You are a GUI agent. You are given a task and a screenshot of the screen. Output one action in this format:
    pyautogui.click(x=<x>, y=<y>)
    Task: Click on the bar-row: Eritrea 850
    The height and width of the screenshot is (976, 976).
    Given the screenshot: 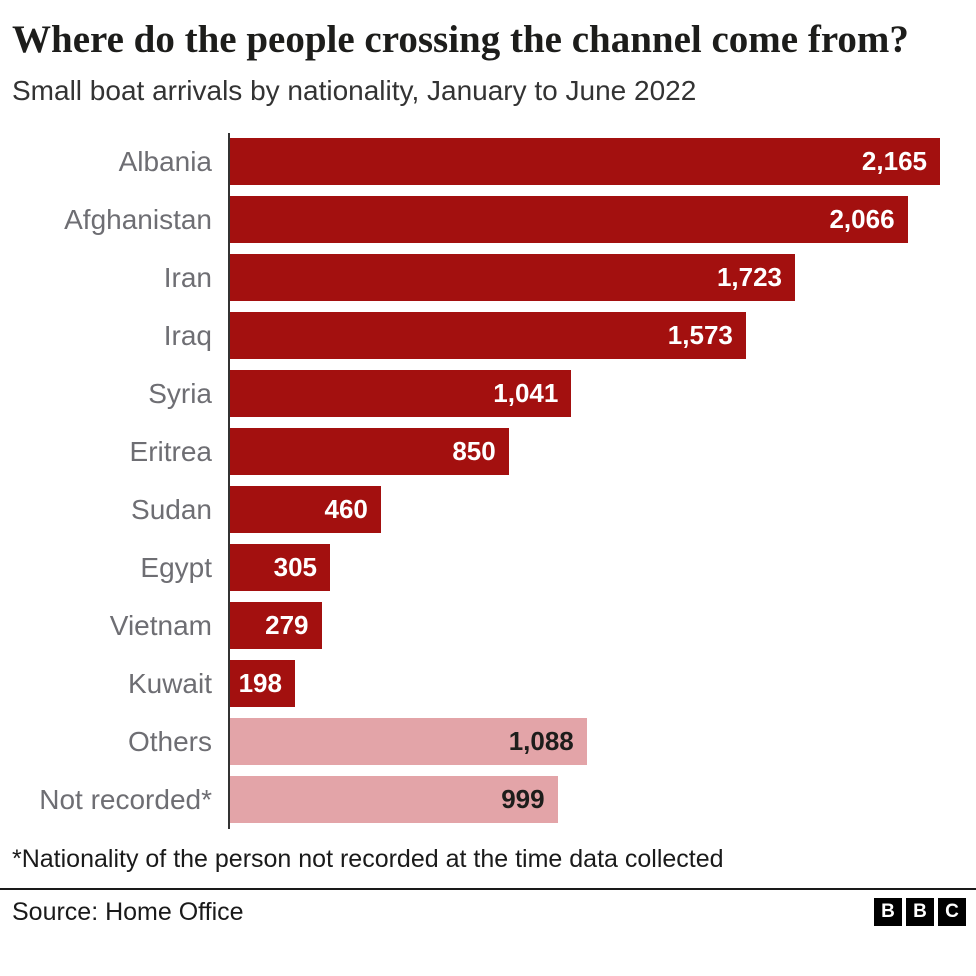 What is the action you would take?
    pyautogui.click(x=470, y=451)
    